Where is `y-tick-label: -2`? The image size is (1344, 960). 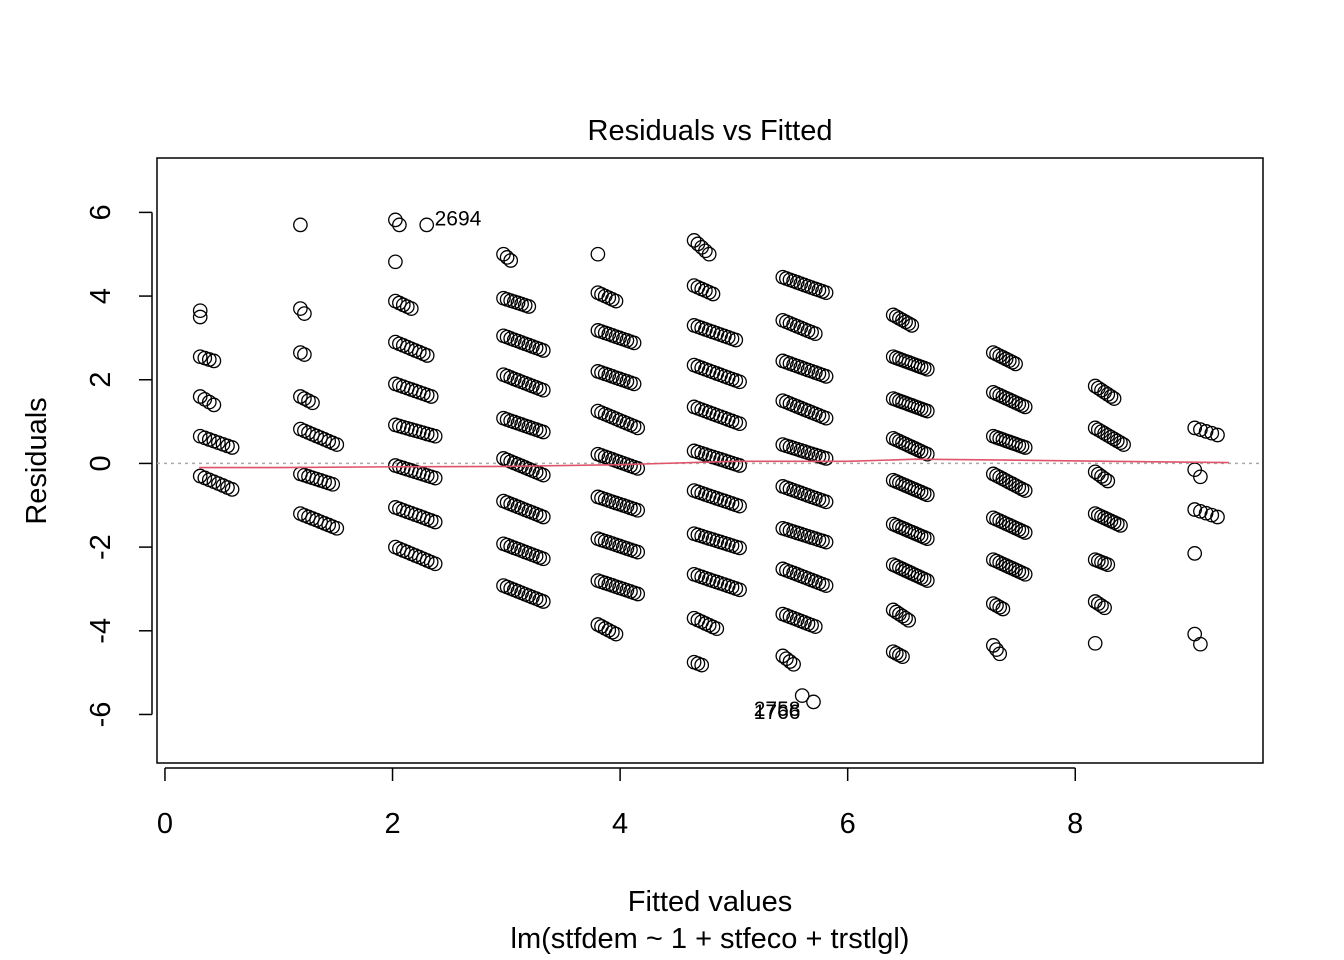
y-tick-label: -2 is located at coordinates (101, 547).